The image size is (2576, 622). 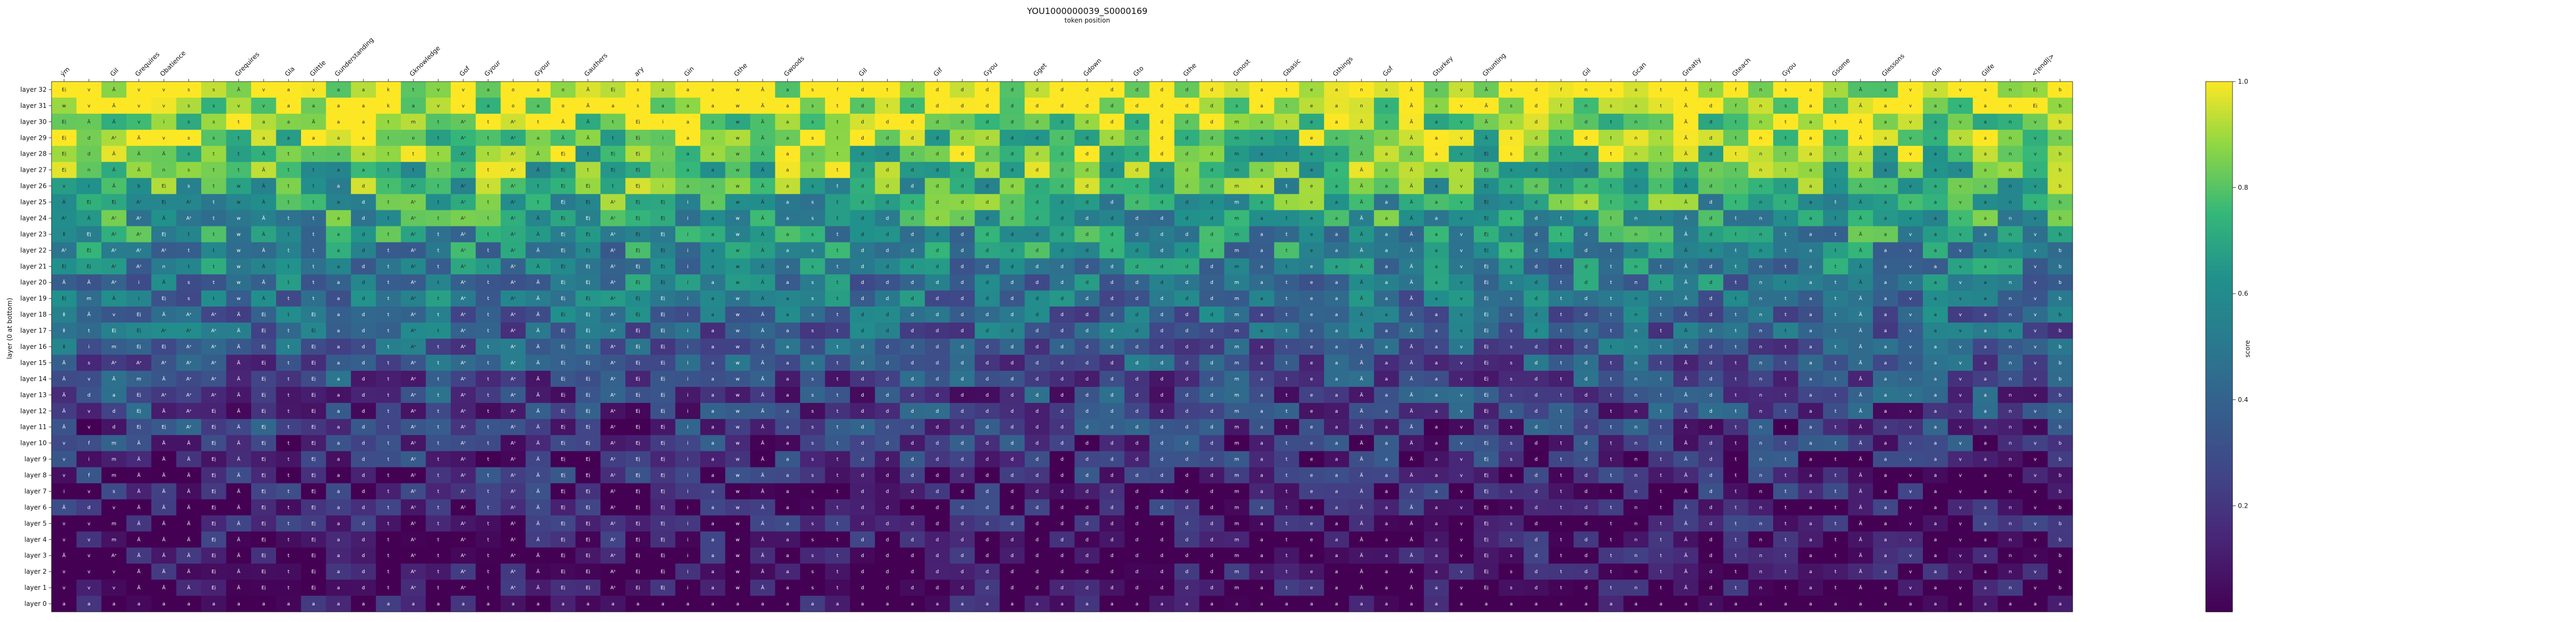 I want to click on cell-token-label: o, so click(x=563, y=90).